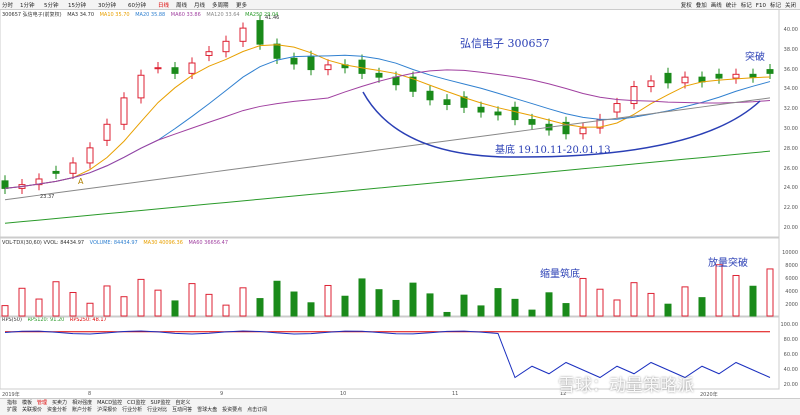 This screenshot has height=415, width=800. I want to click on tool-button-6: 标记, so click(775, 6).